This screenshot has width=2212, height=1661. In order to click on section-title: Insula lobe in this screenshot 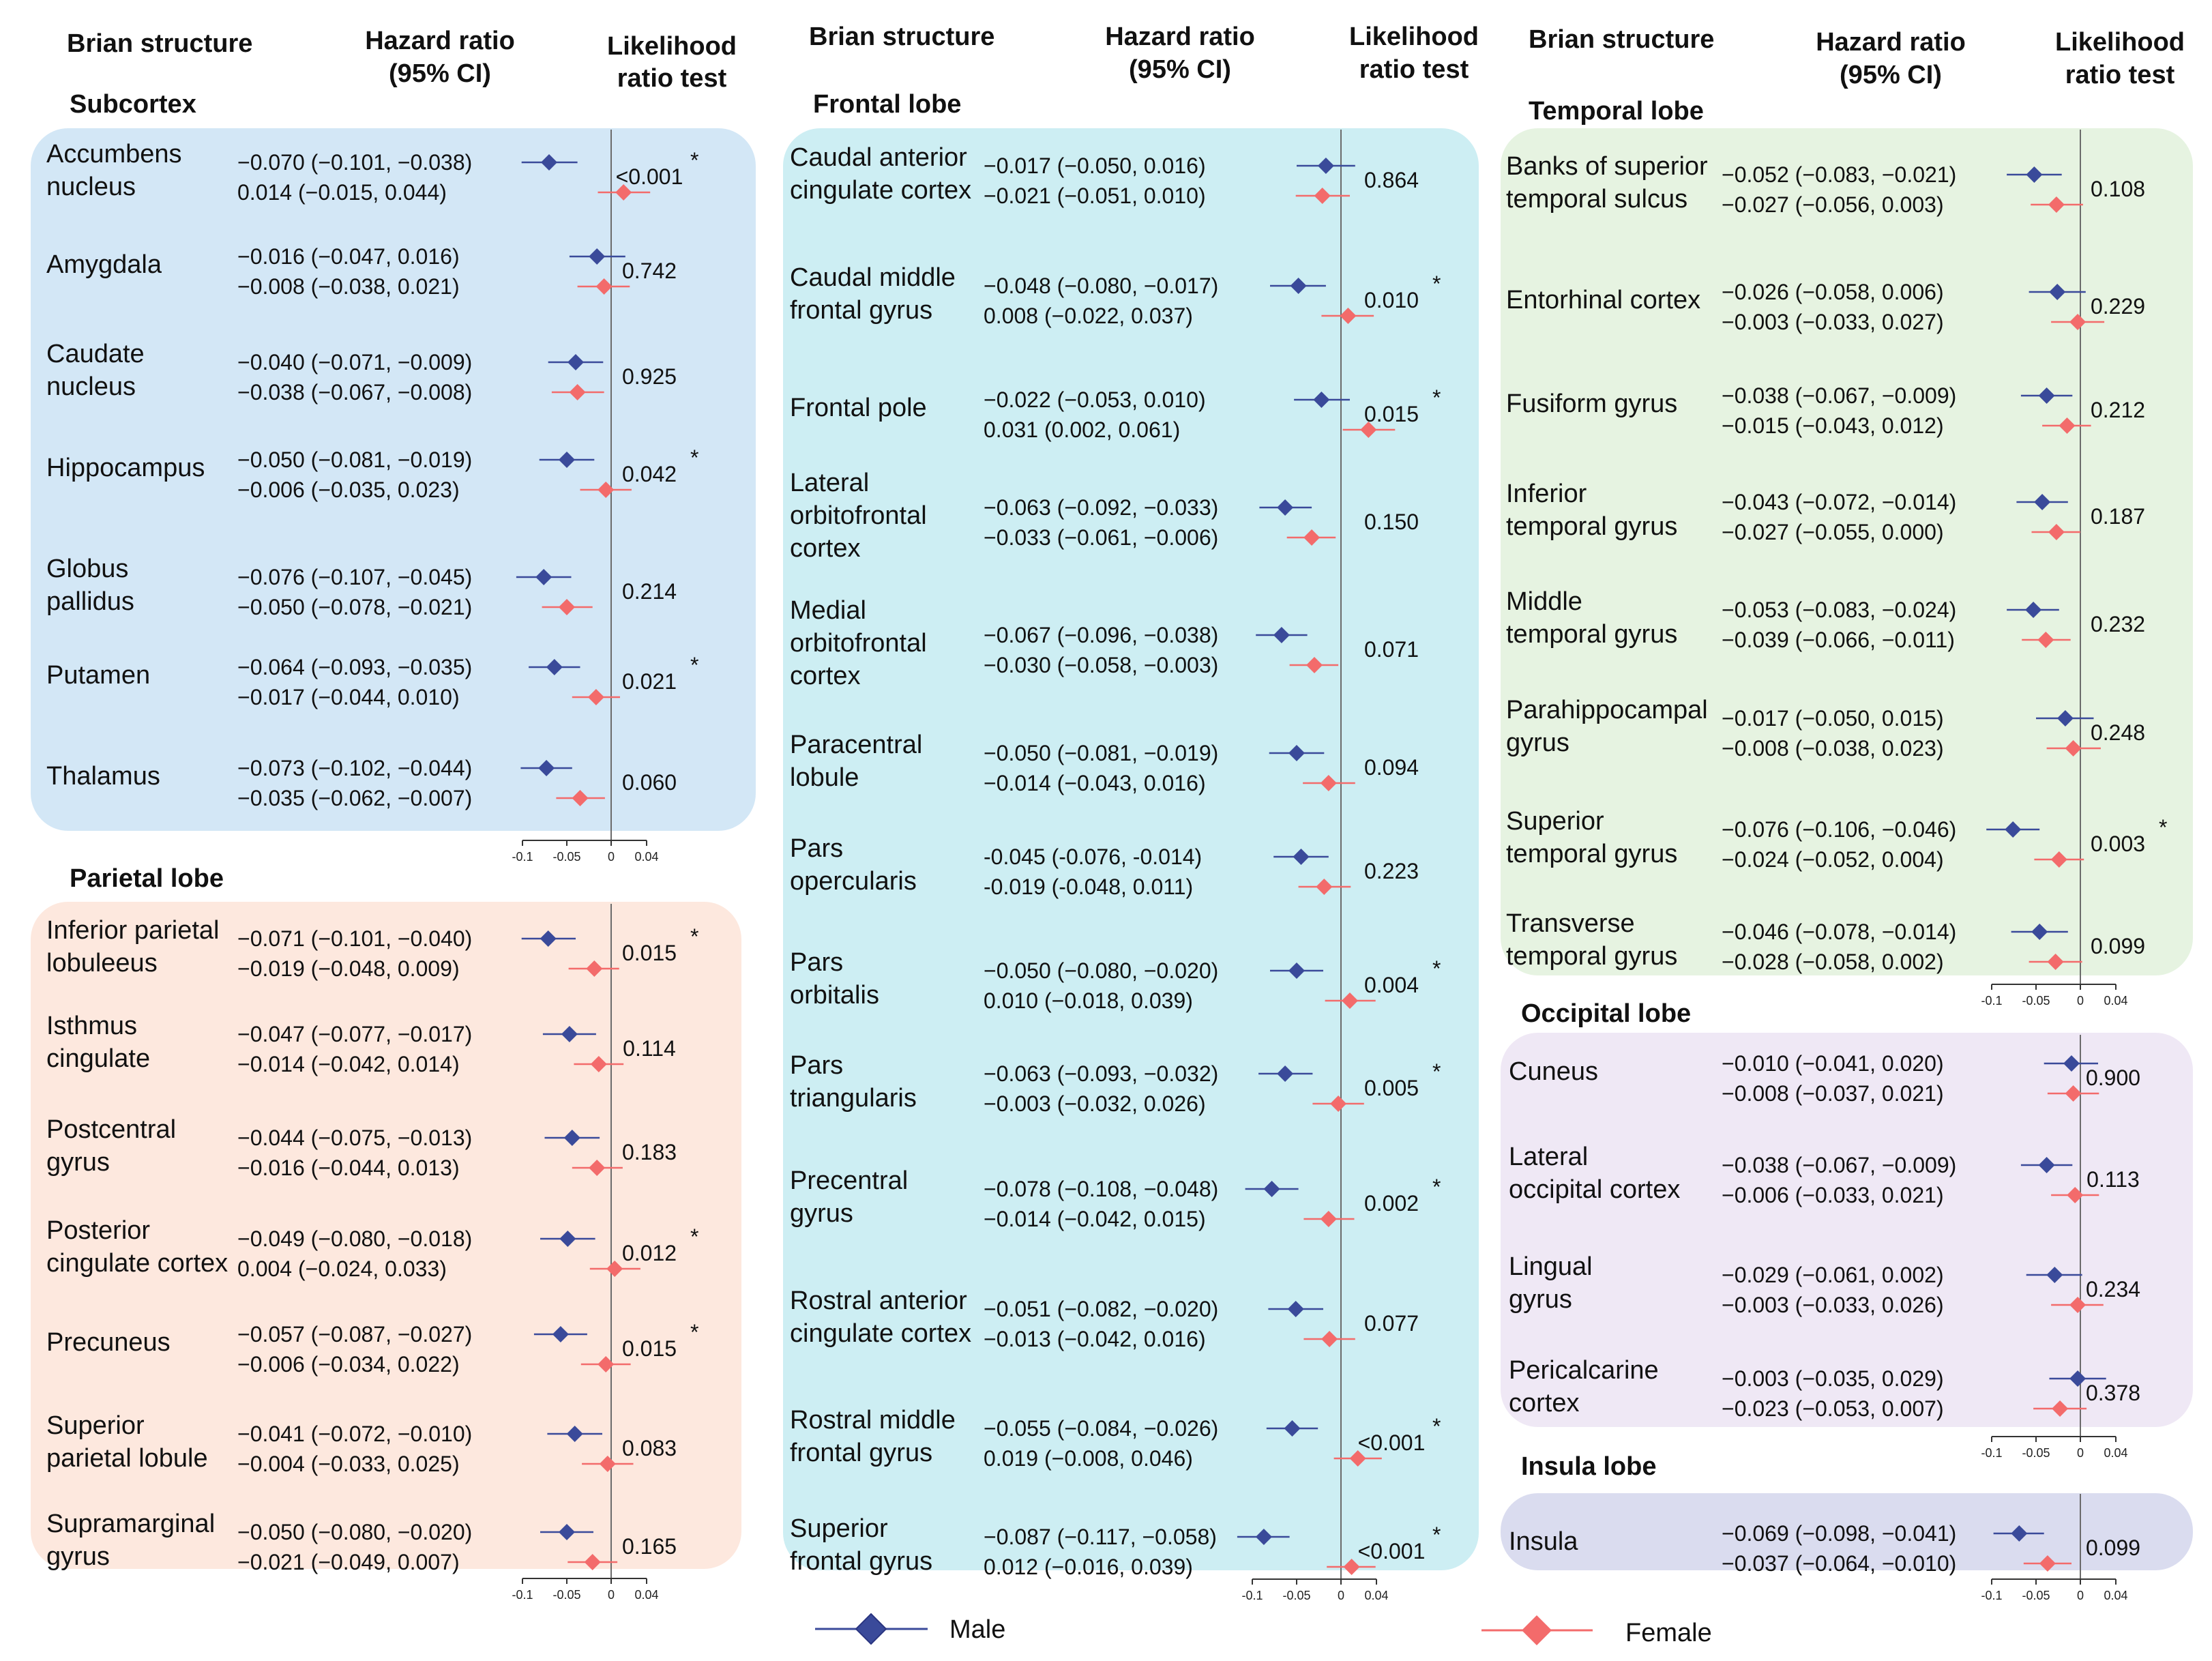, I will do `click(1588, 1466)`.